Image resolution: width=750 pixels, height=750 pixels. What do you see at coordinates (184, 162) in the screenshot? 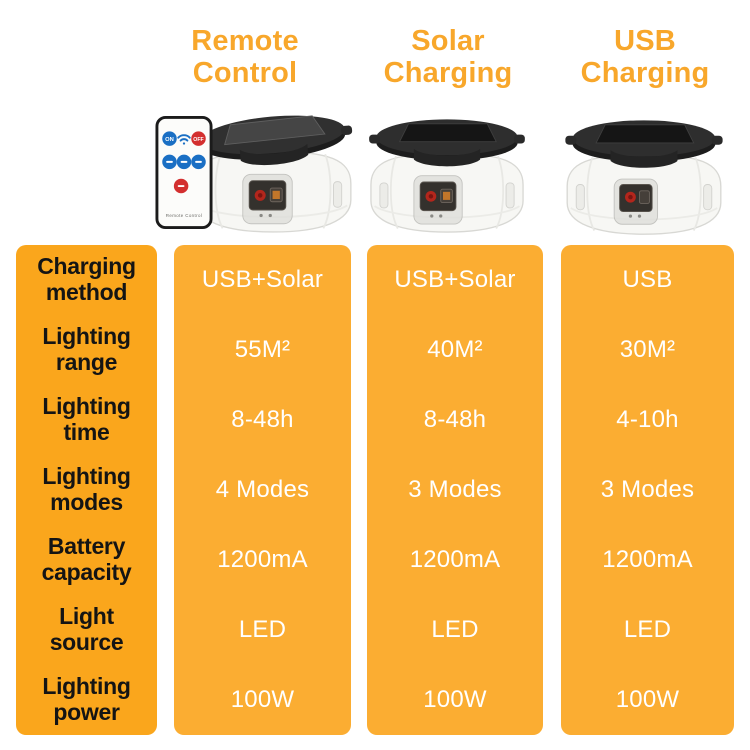
I see `mode-buttons` at bounding box center [184, 162].